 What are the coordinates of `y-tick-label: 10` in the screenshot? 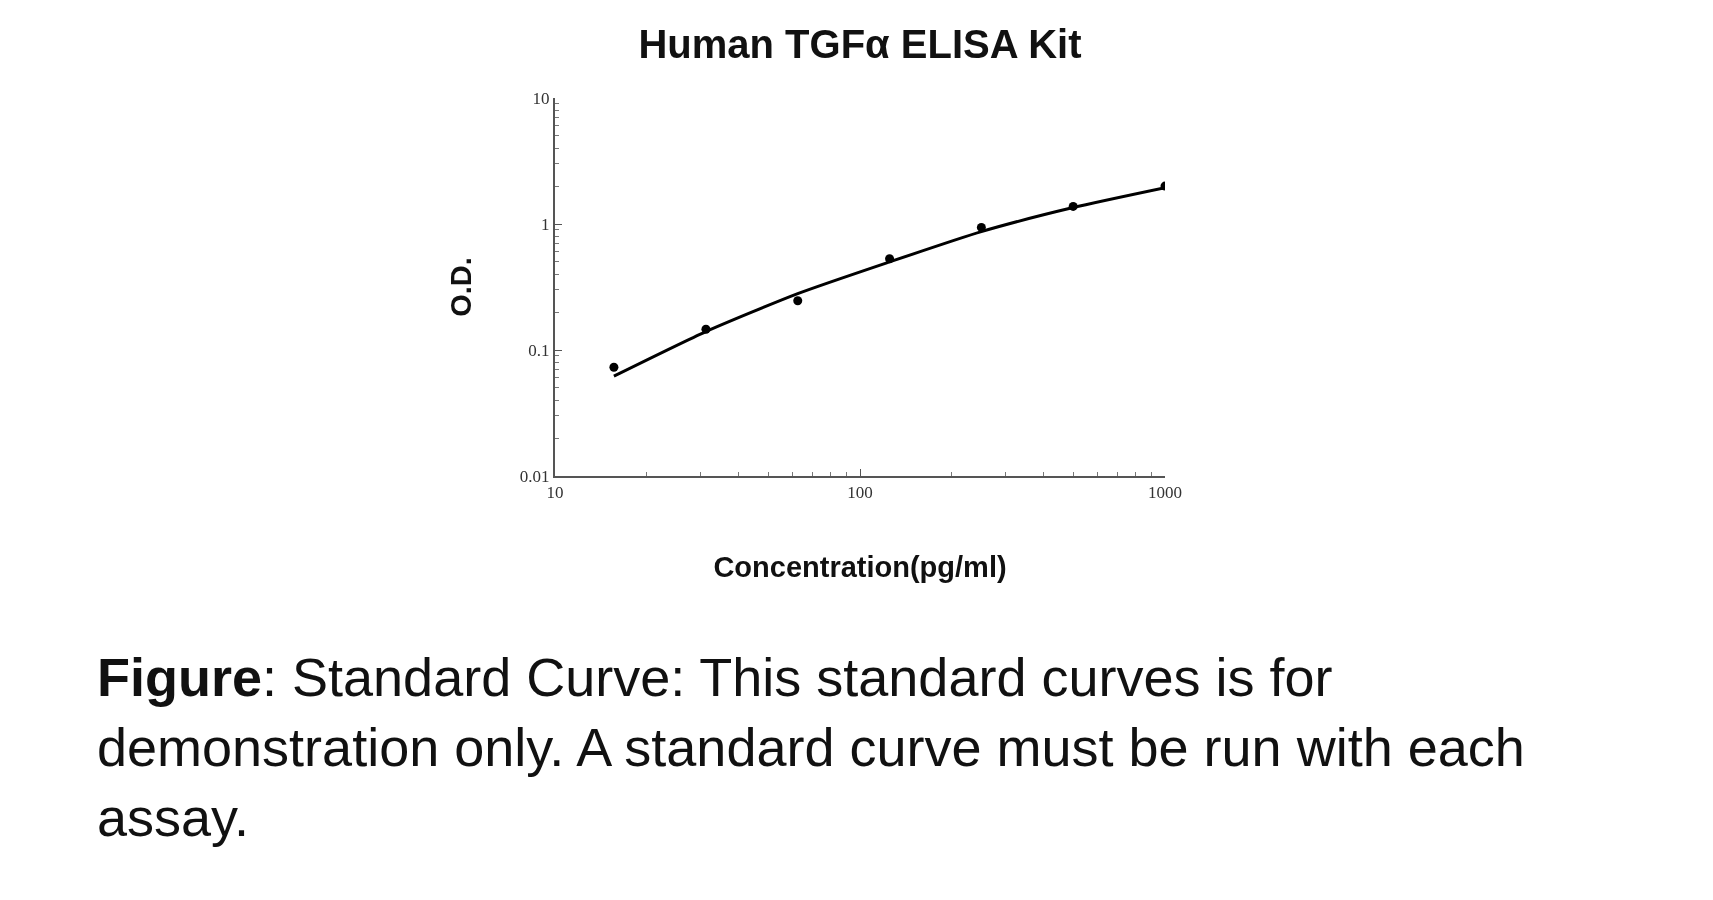 It's located at (541, 98).